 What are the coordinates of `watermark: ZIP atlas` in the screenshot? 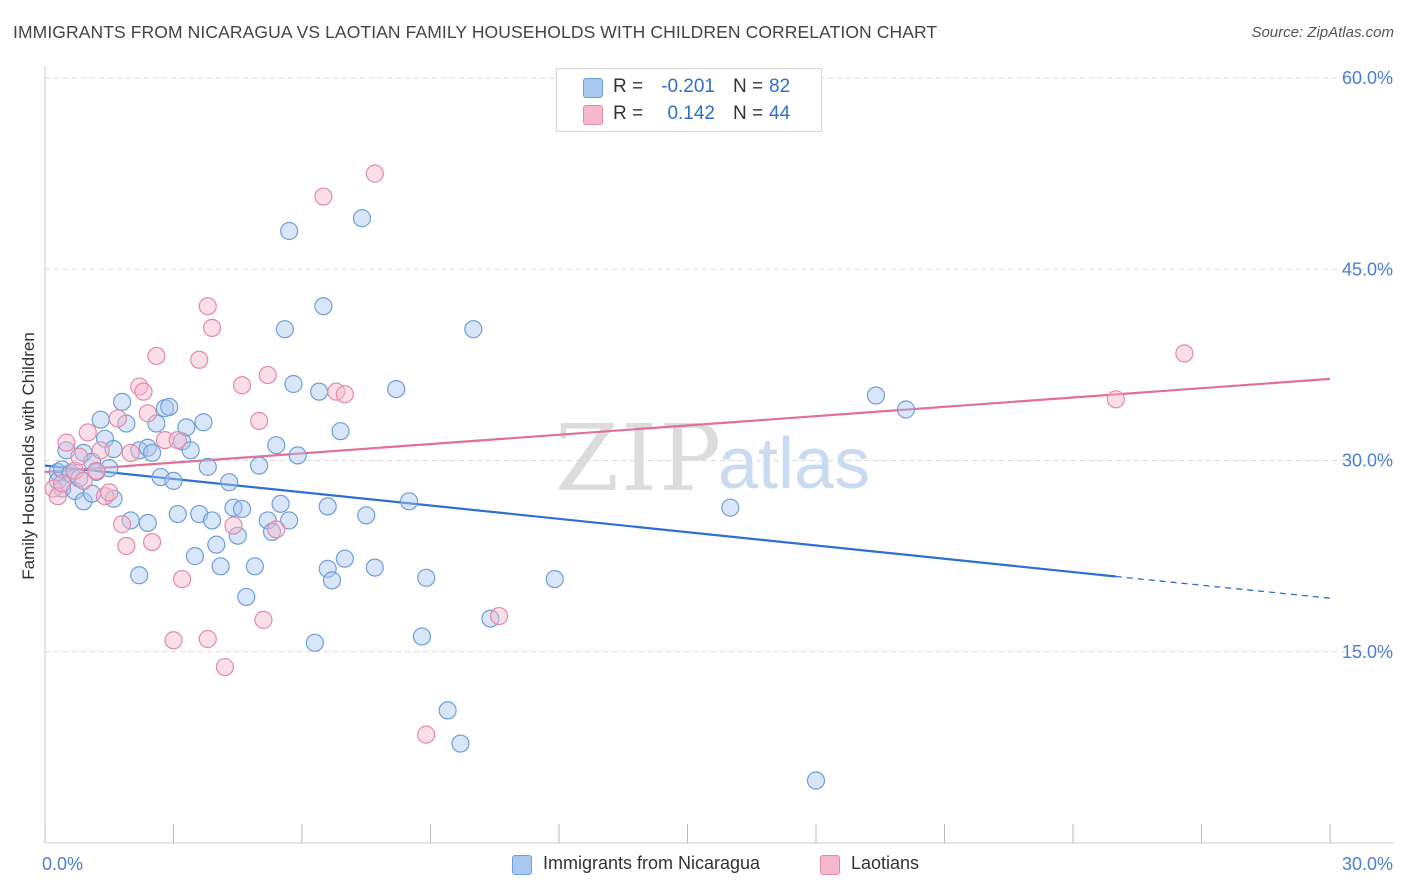 It's located at (712, 458).